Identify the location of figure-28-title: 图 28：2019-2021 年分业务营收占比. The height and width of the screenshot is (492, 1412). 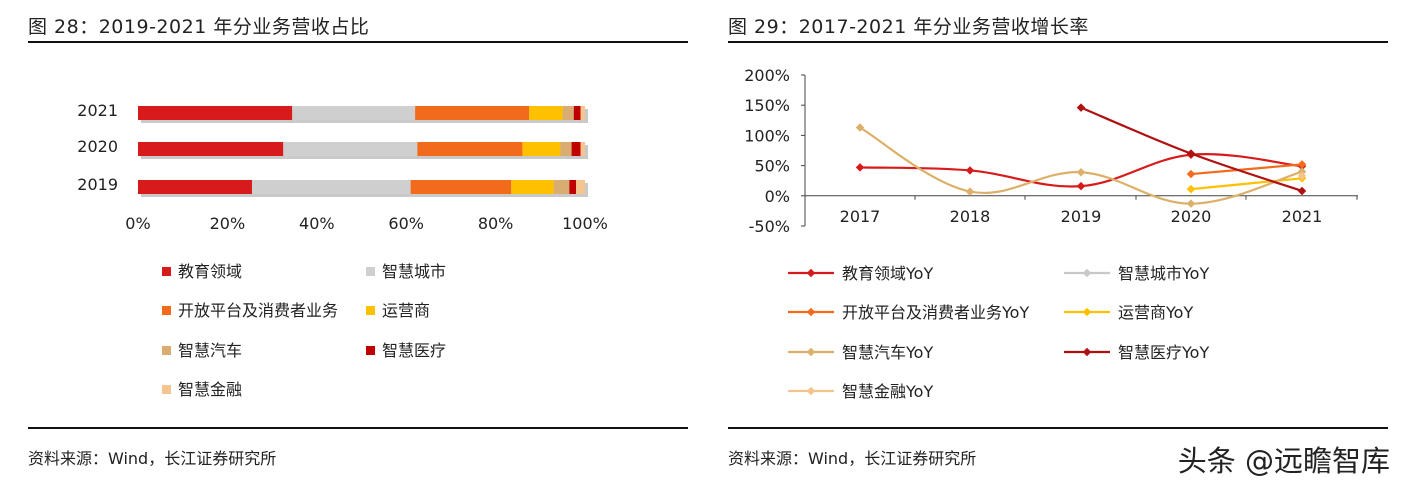
(199, 27).